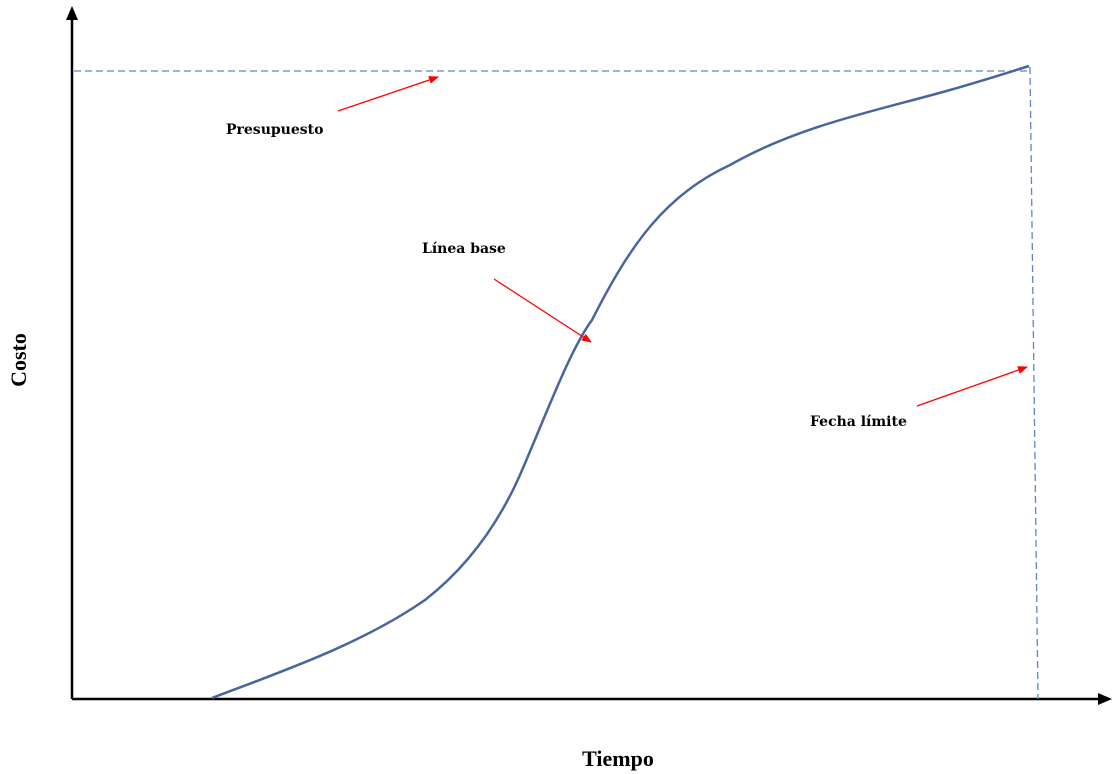  Describe the element at coordinates (972, 386) in the screenshot. I see `deadline-arrow` at that location.